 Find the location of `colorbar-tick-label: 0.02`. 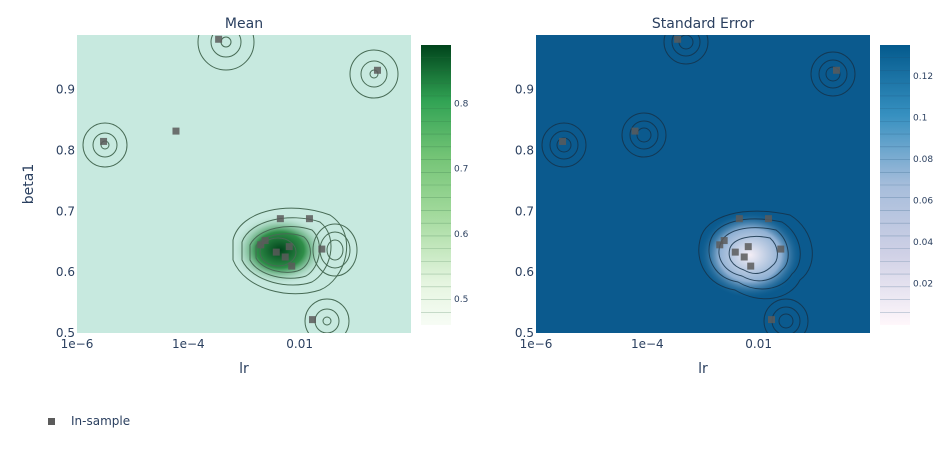

colorbar-tick-label: 0.02 is located at coordinates (923, 285).